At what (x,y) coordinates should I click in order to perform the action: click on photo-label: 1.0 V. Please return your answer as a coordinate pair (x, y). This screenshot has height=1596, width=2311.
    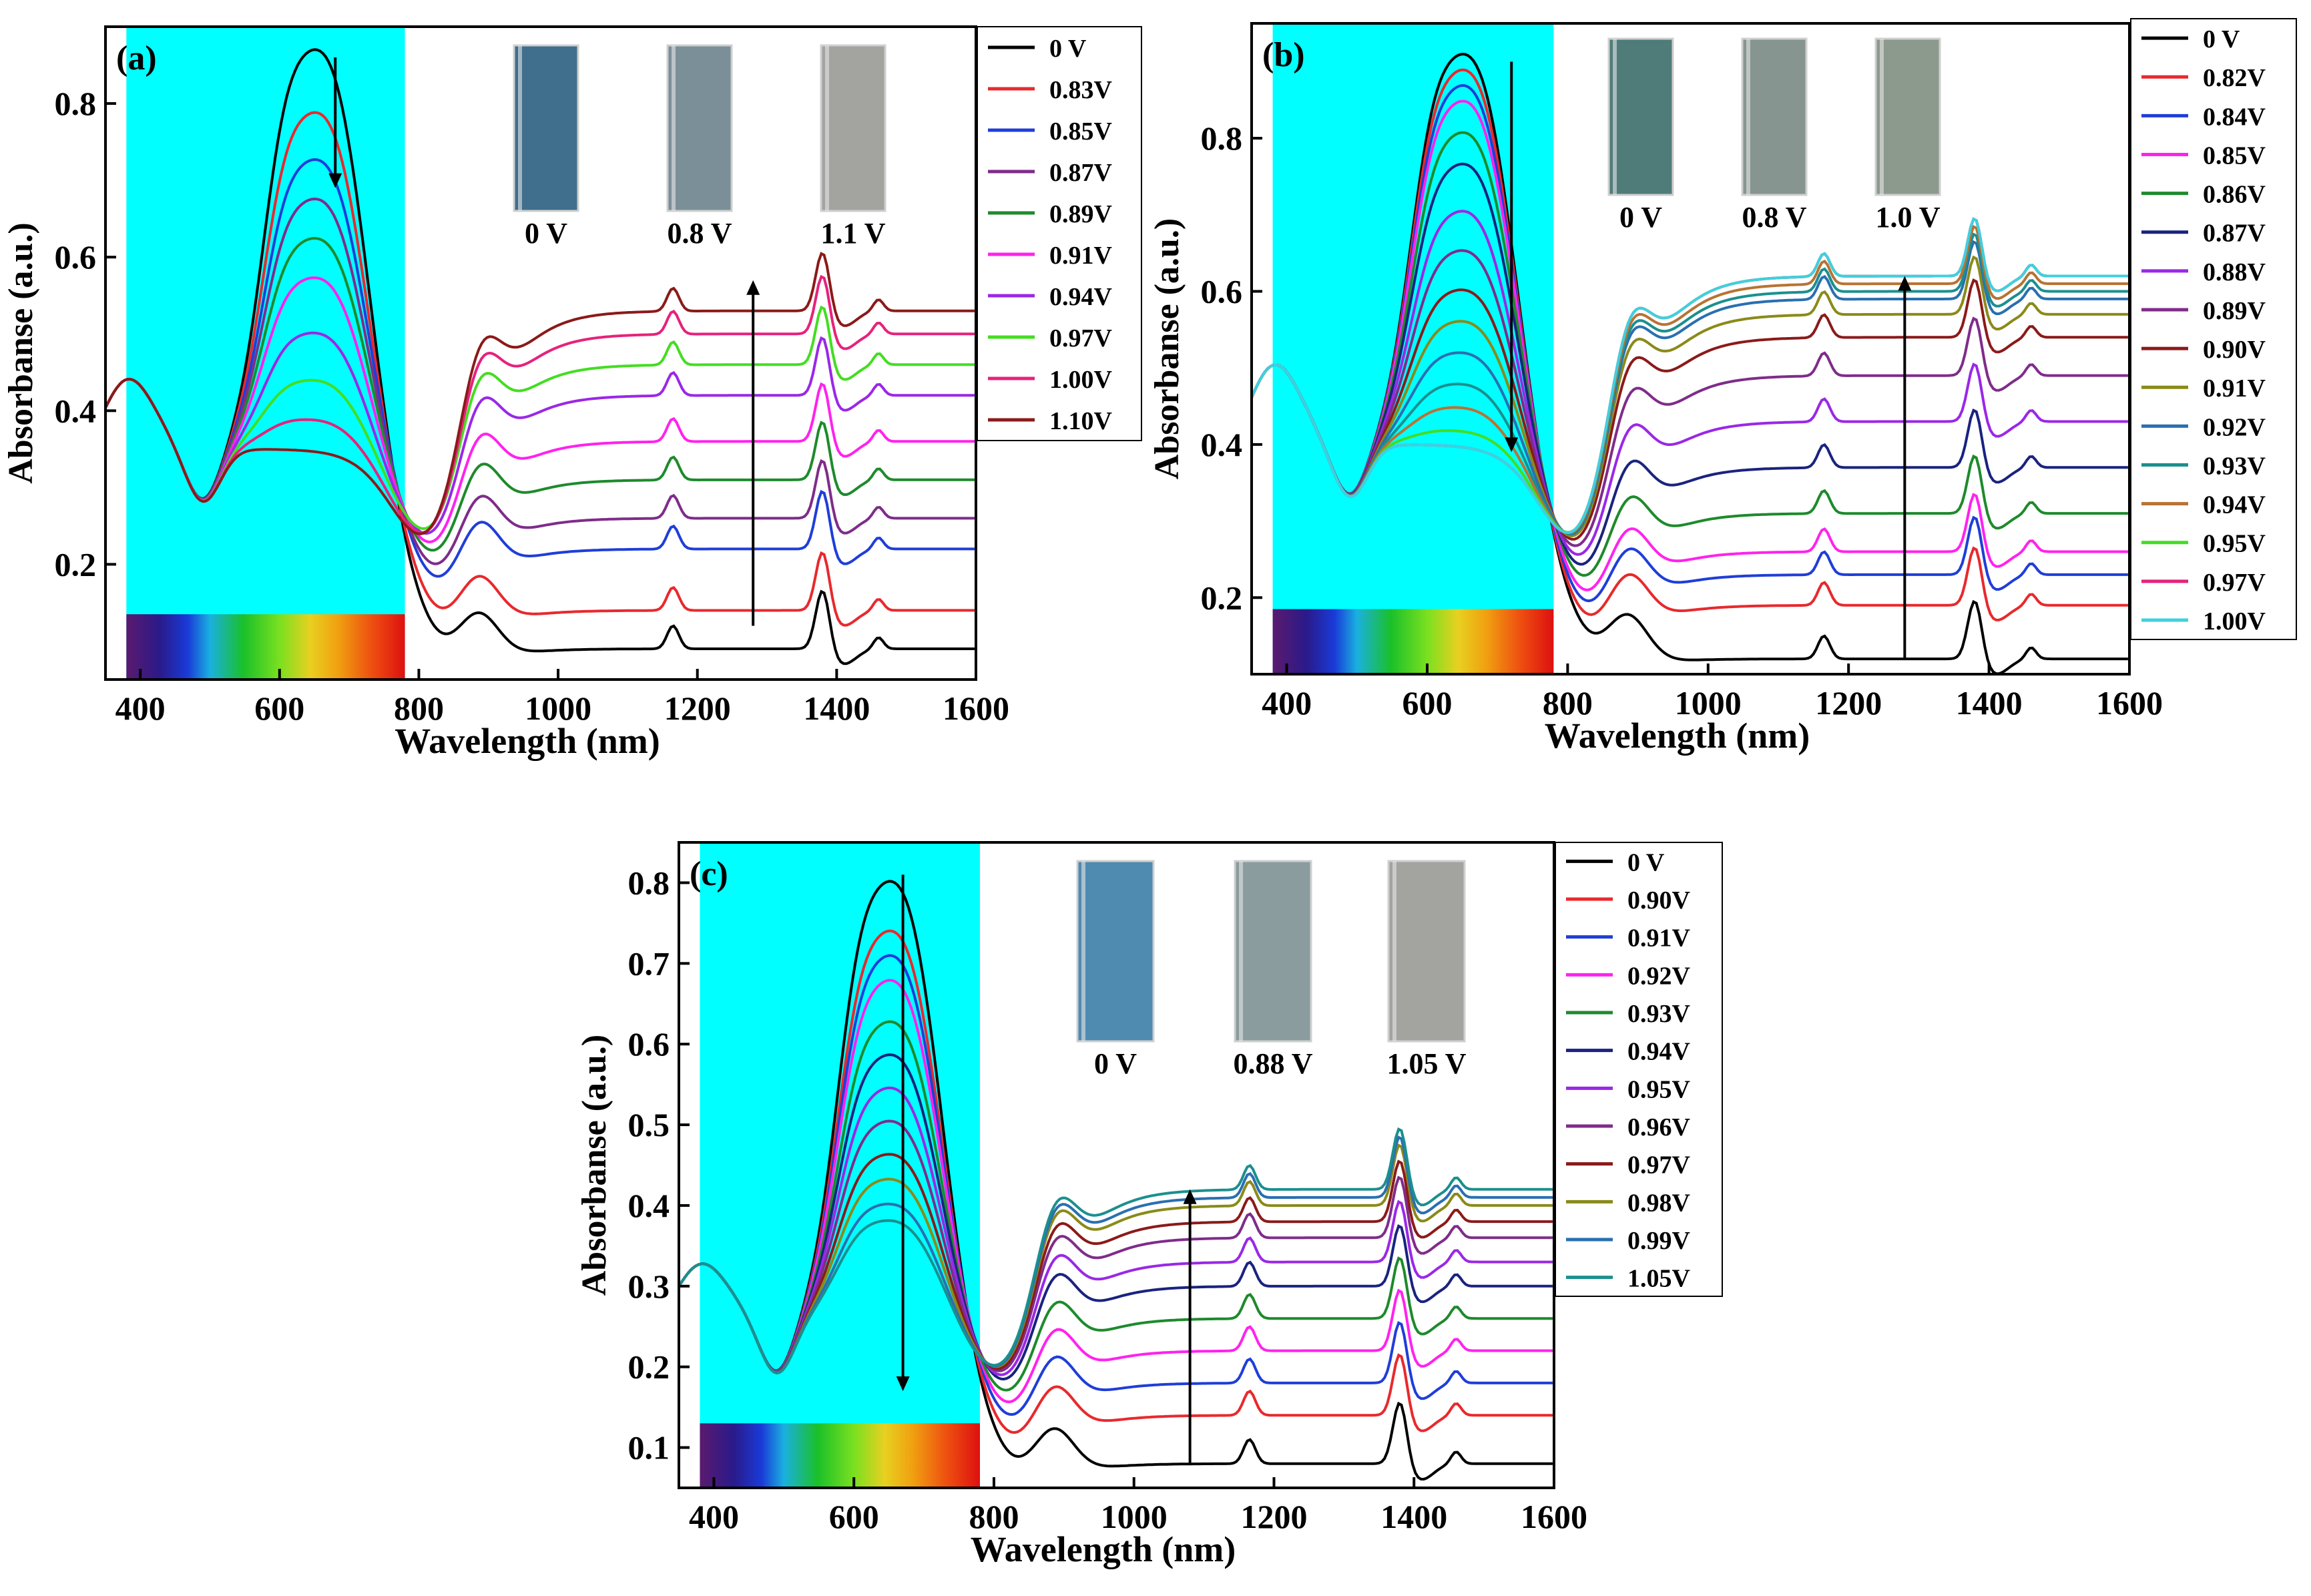
    Looking at the image, I should click on (1908, 217).